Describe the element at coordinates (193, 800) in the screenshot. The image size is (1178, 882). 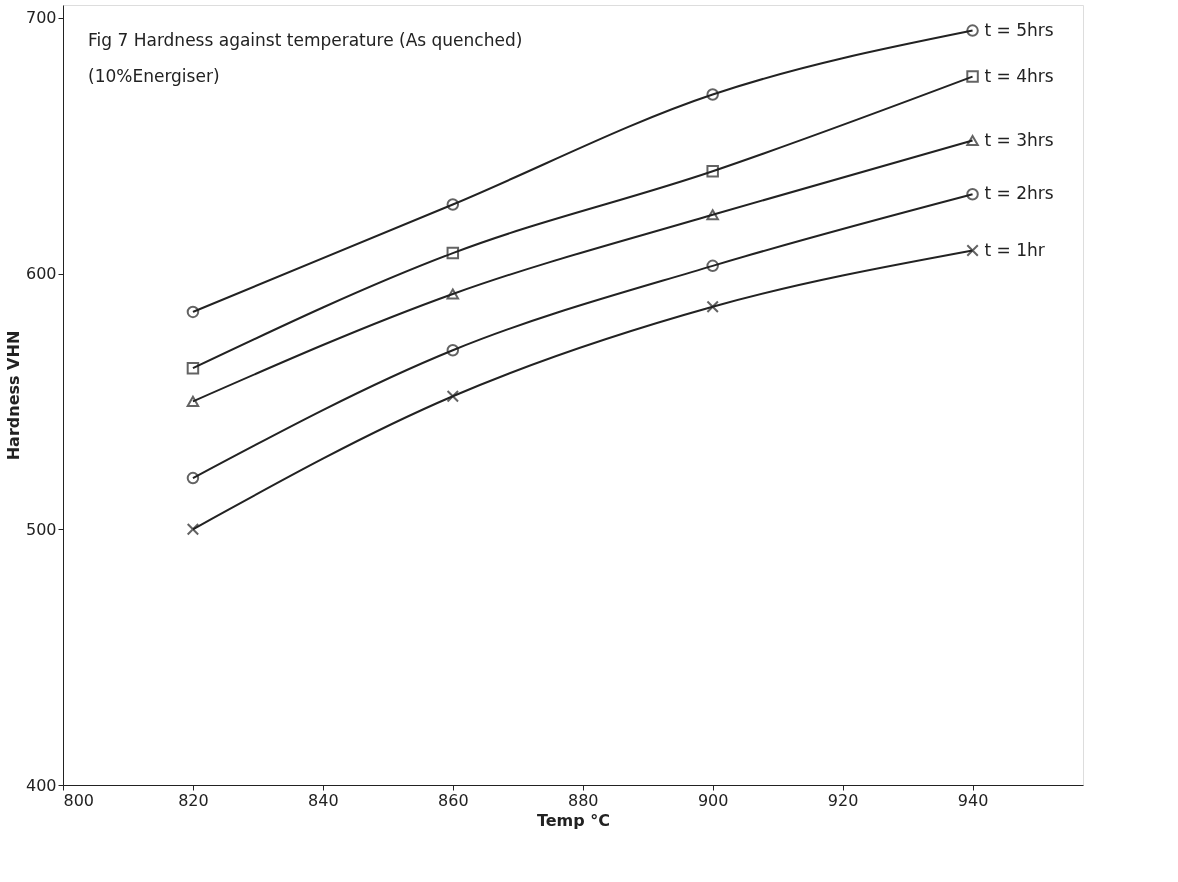
I see `x-tick-label: 820` at that location.